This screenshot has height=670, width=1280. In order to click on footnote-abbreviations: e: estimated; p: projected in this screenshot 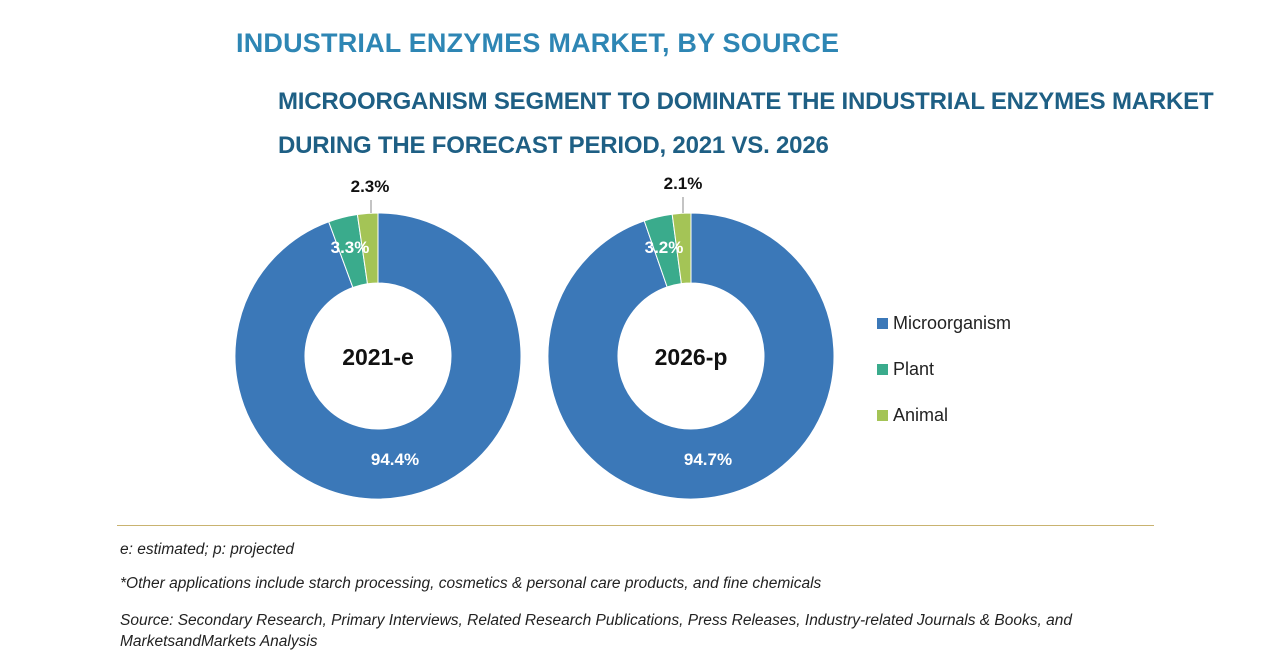, I will do `click(207, 549)`.